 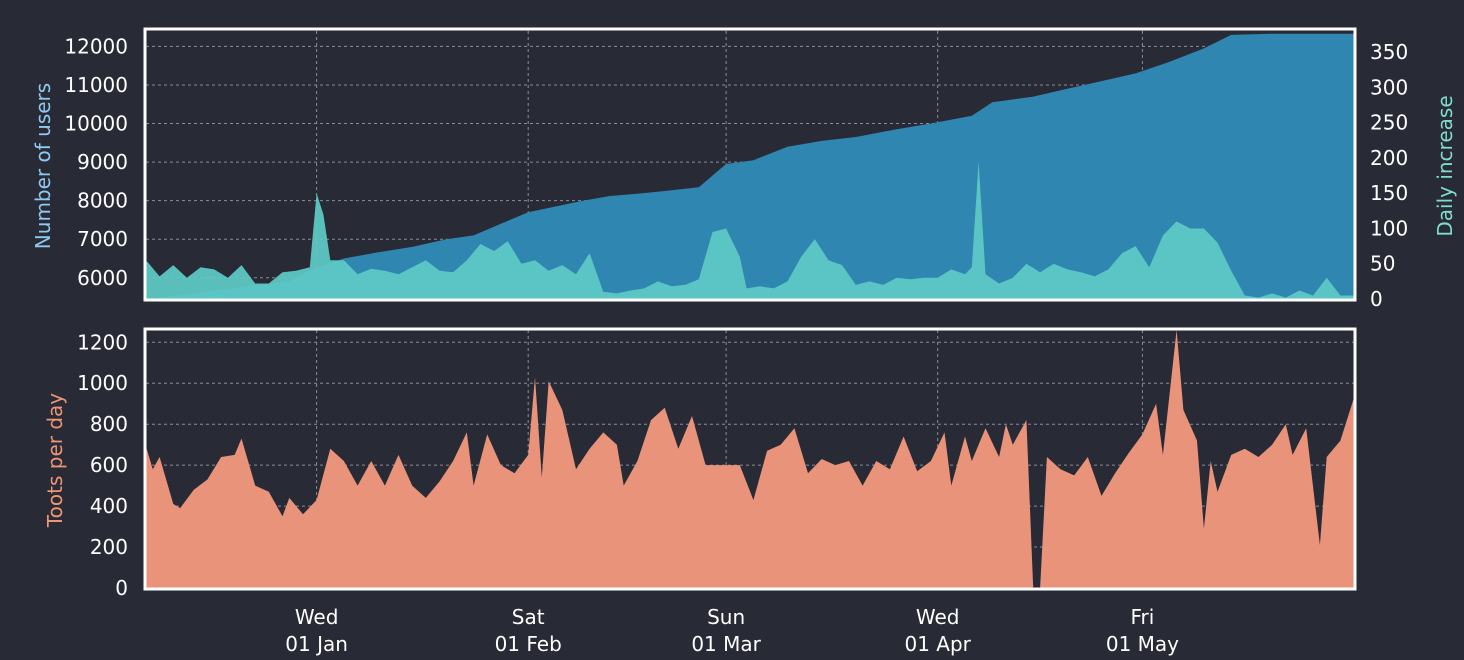 What do you see at coordinates (1389, 193) in the screenshot?
I see `daily-y-tick: 150` at bounding box center [1389, 193].